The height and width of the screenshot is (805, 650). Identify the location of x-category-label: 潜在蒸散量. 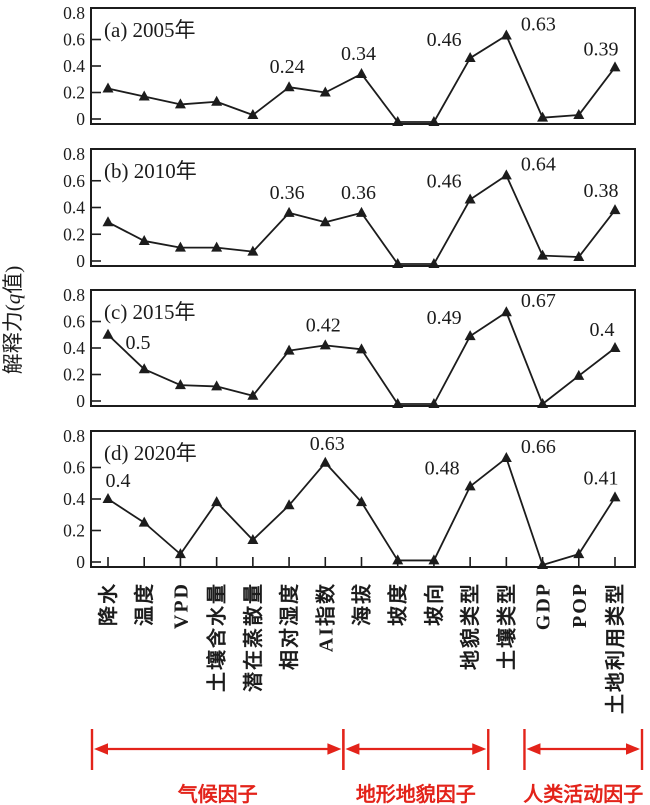
(253, 637).